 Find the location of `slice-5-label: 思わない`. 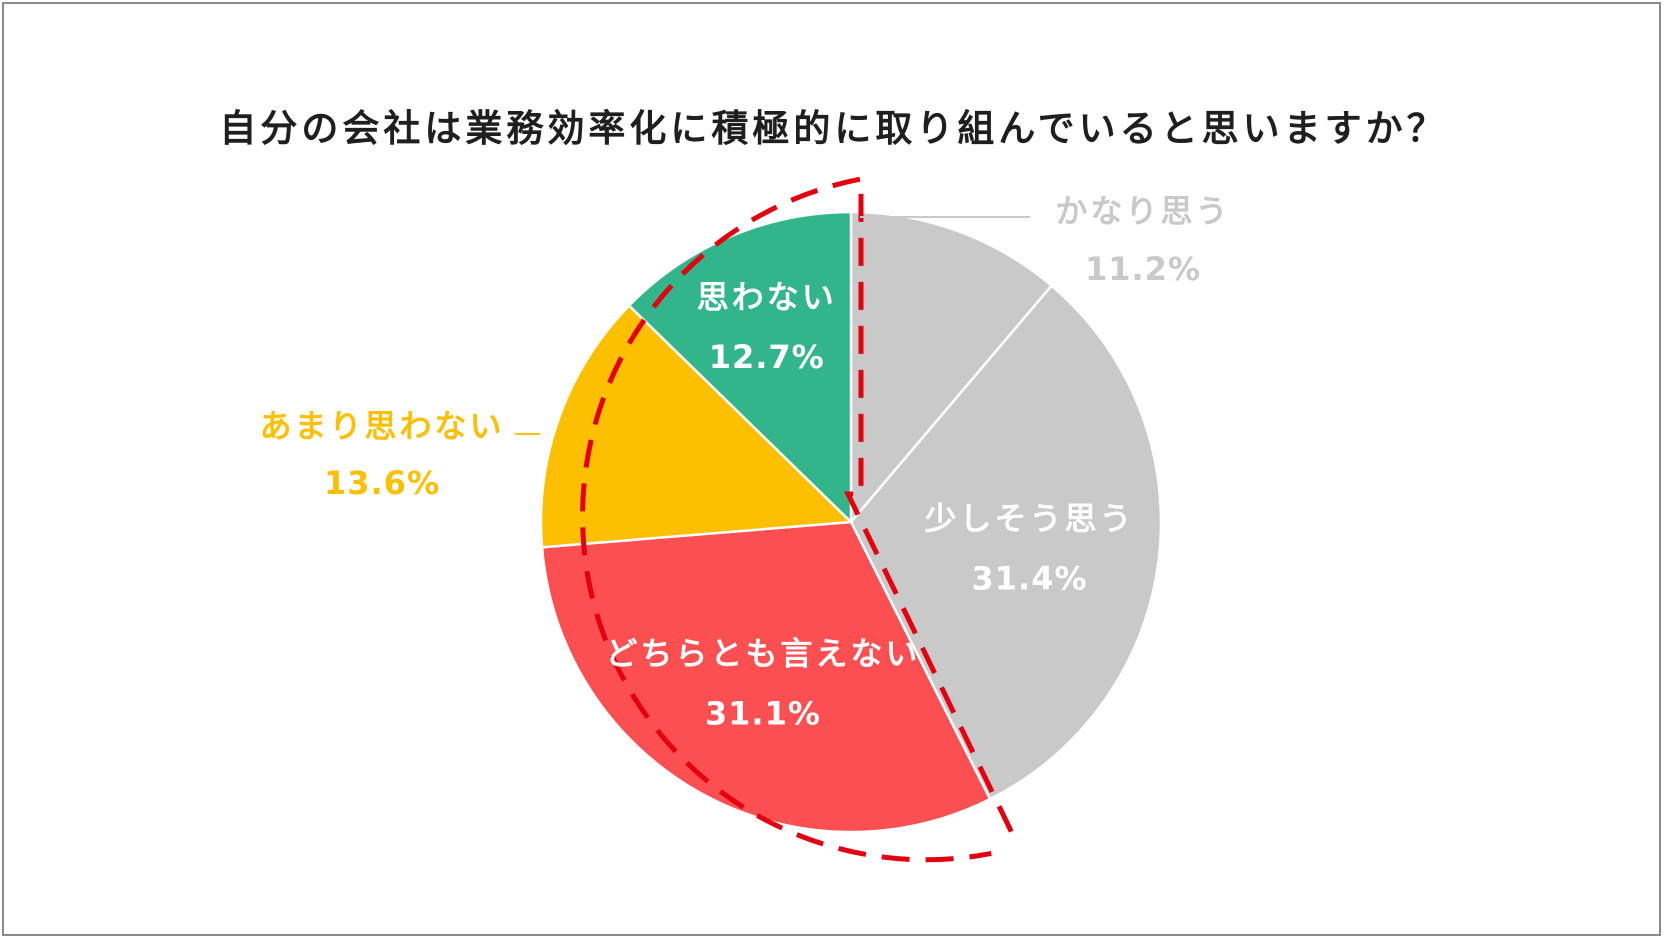

slice-5-label: 思わない is located at coordinates (767, 297).